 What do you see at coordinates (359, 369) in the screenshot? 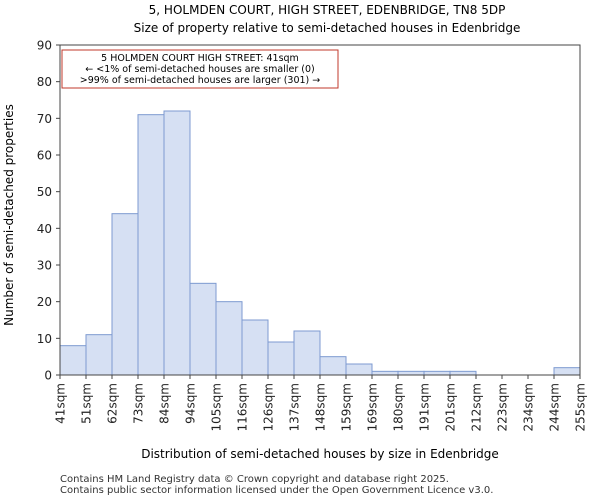
I see `bar-159sqm` at bounding box center [359, 369].